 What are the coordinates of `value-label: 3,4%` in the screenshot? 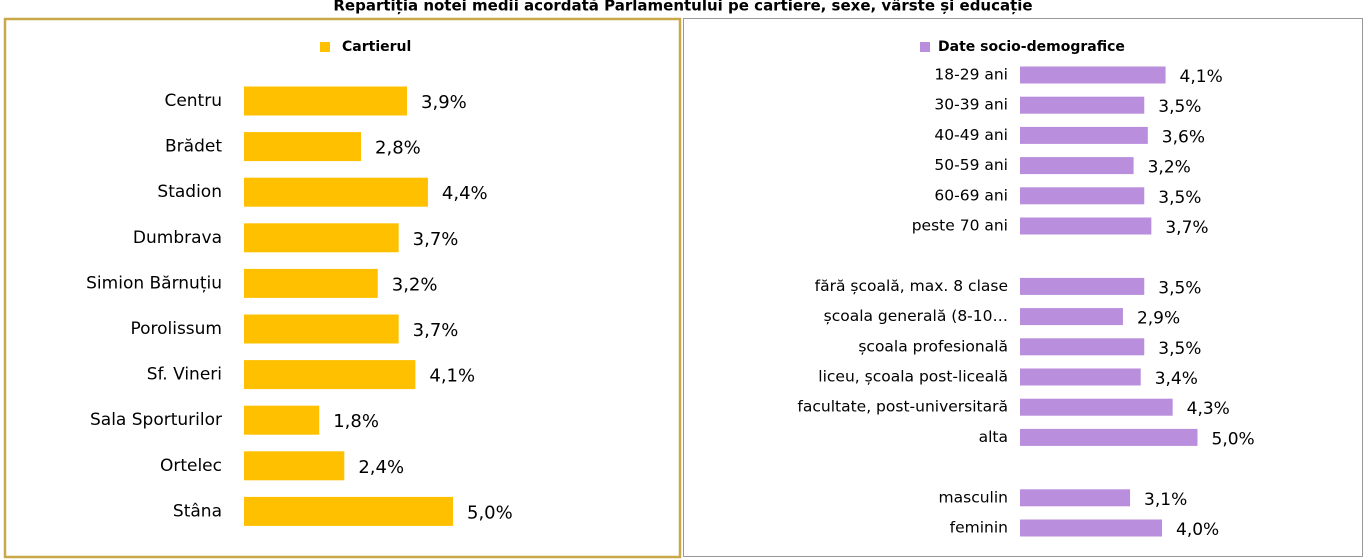 It's located at (1176, 379).